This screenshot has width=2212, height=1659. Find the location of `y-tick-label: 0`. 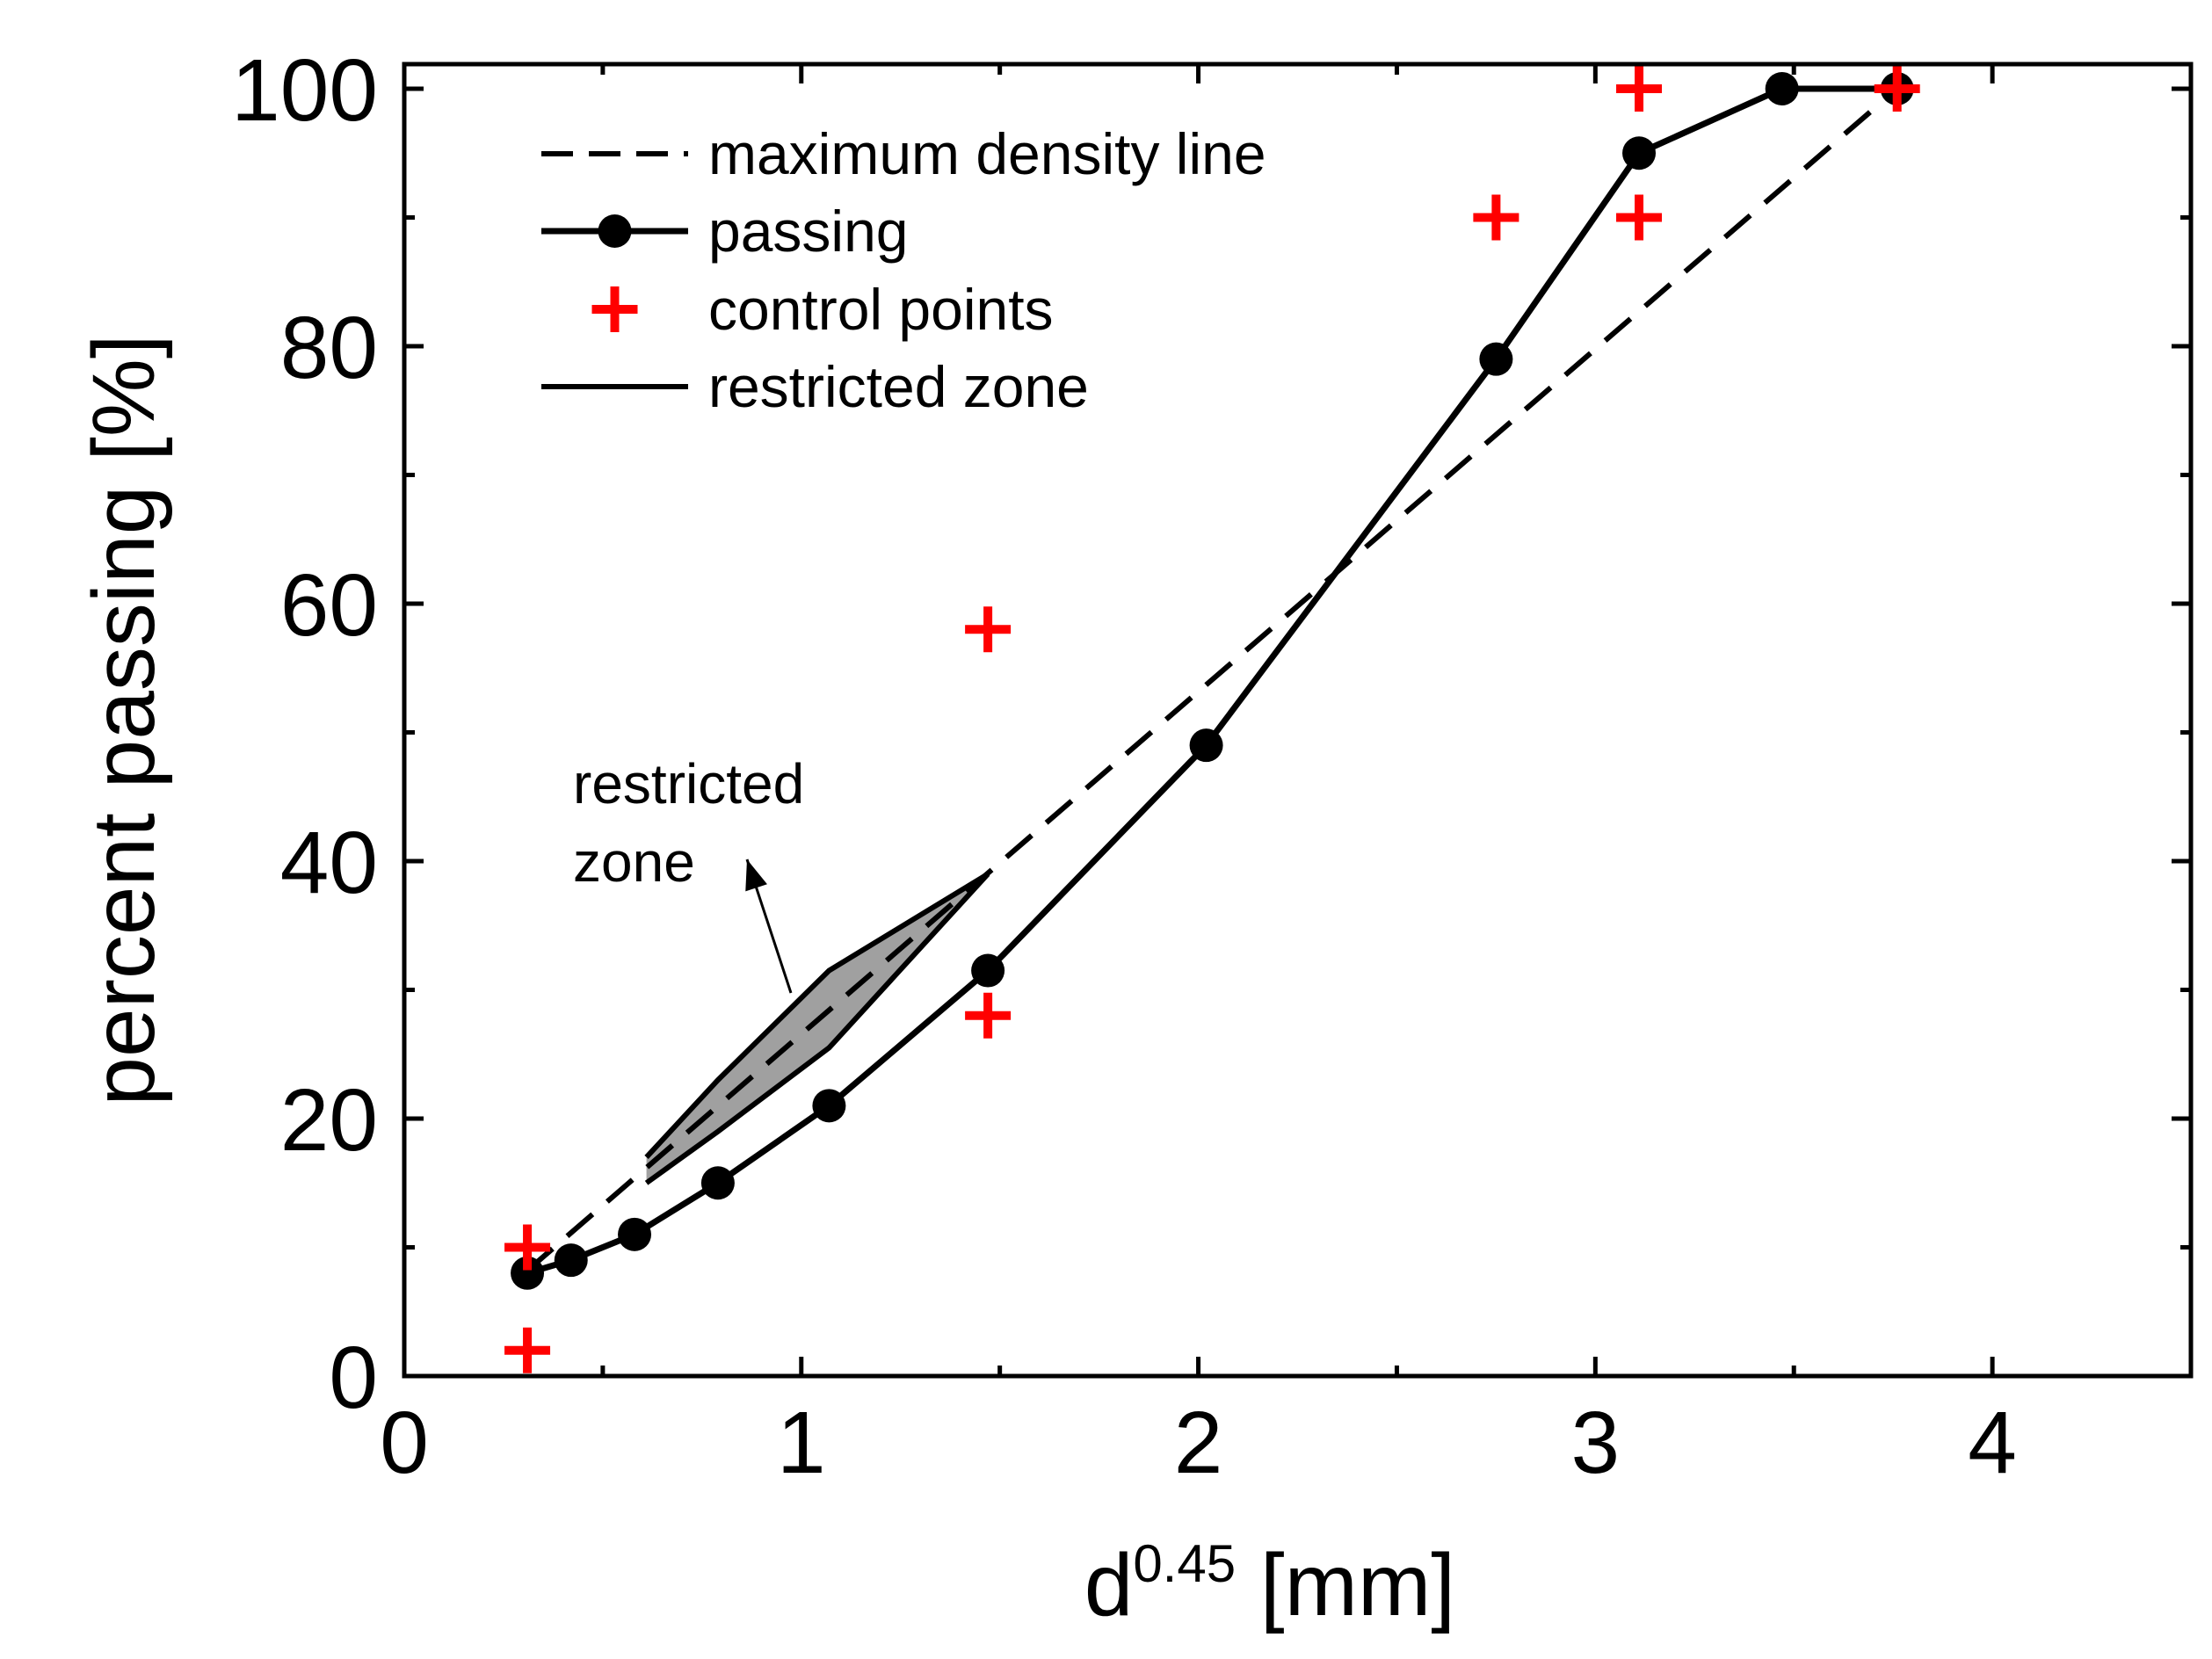

y-tick-label: 0 is located at coordinates (353, 1378).